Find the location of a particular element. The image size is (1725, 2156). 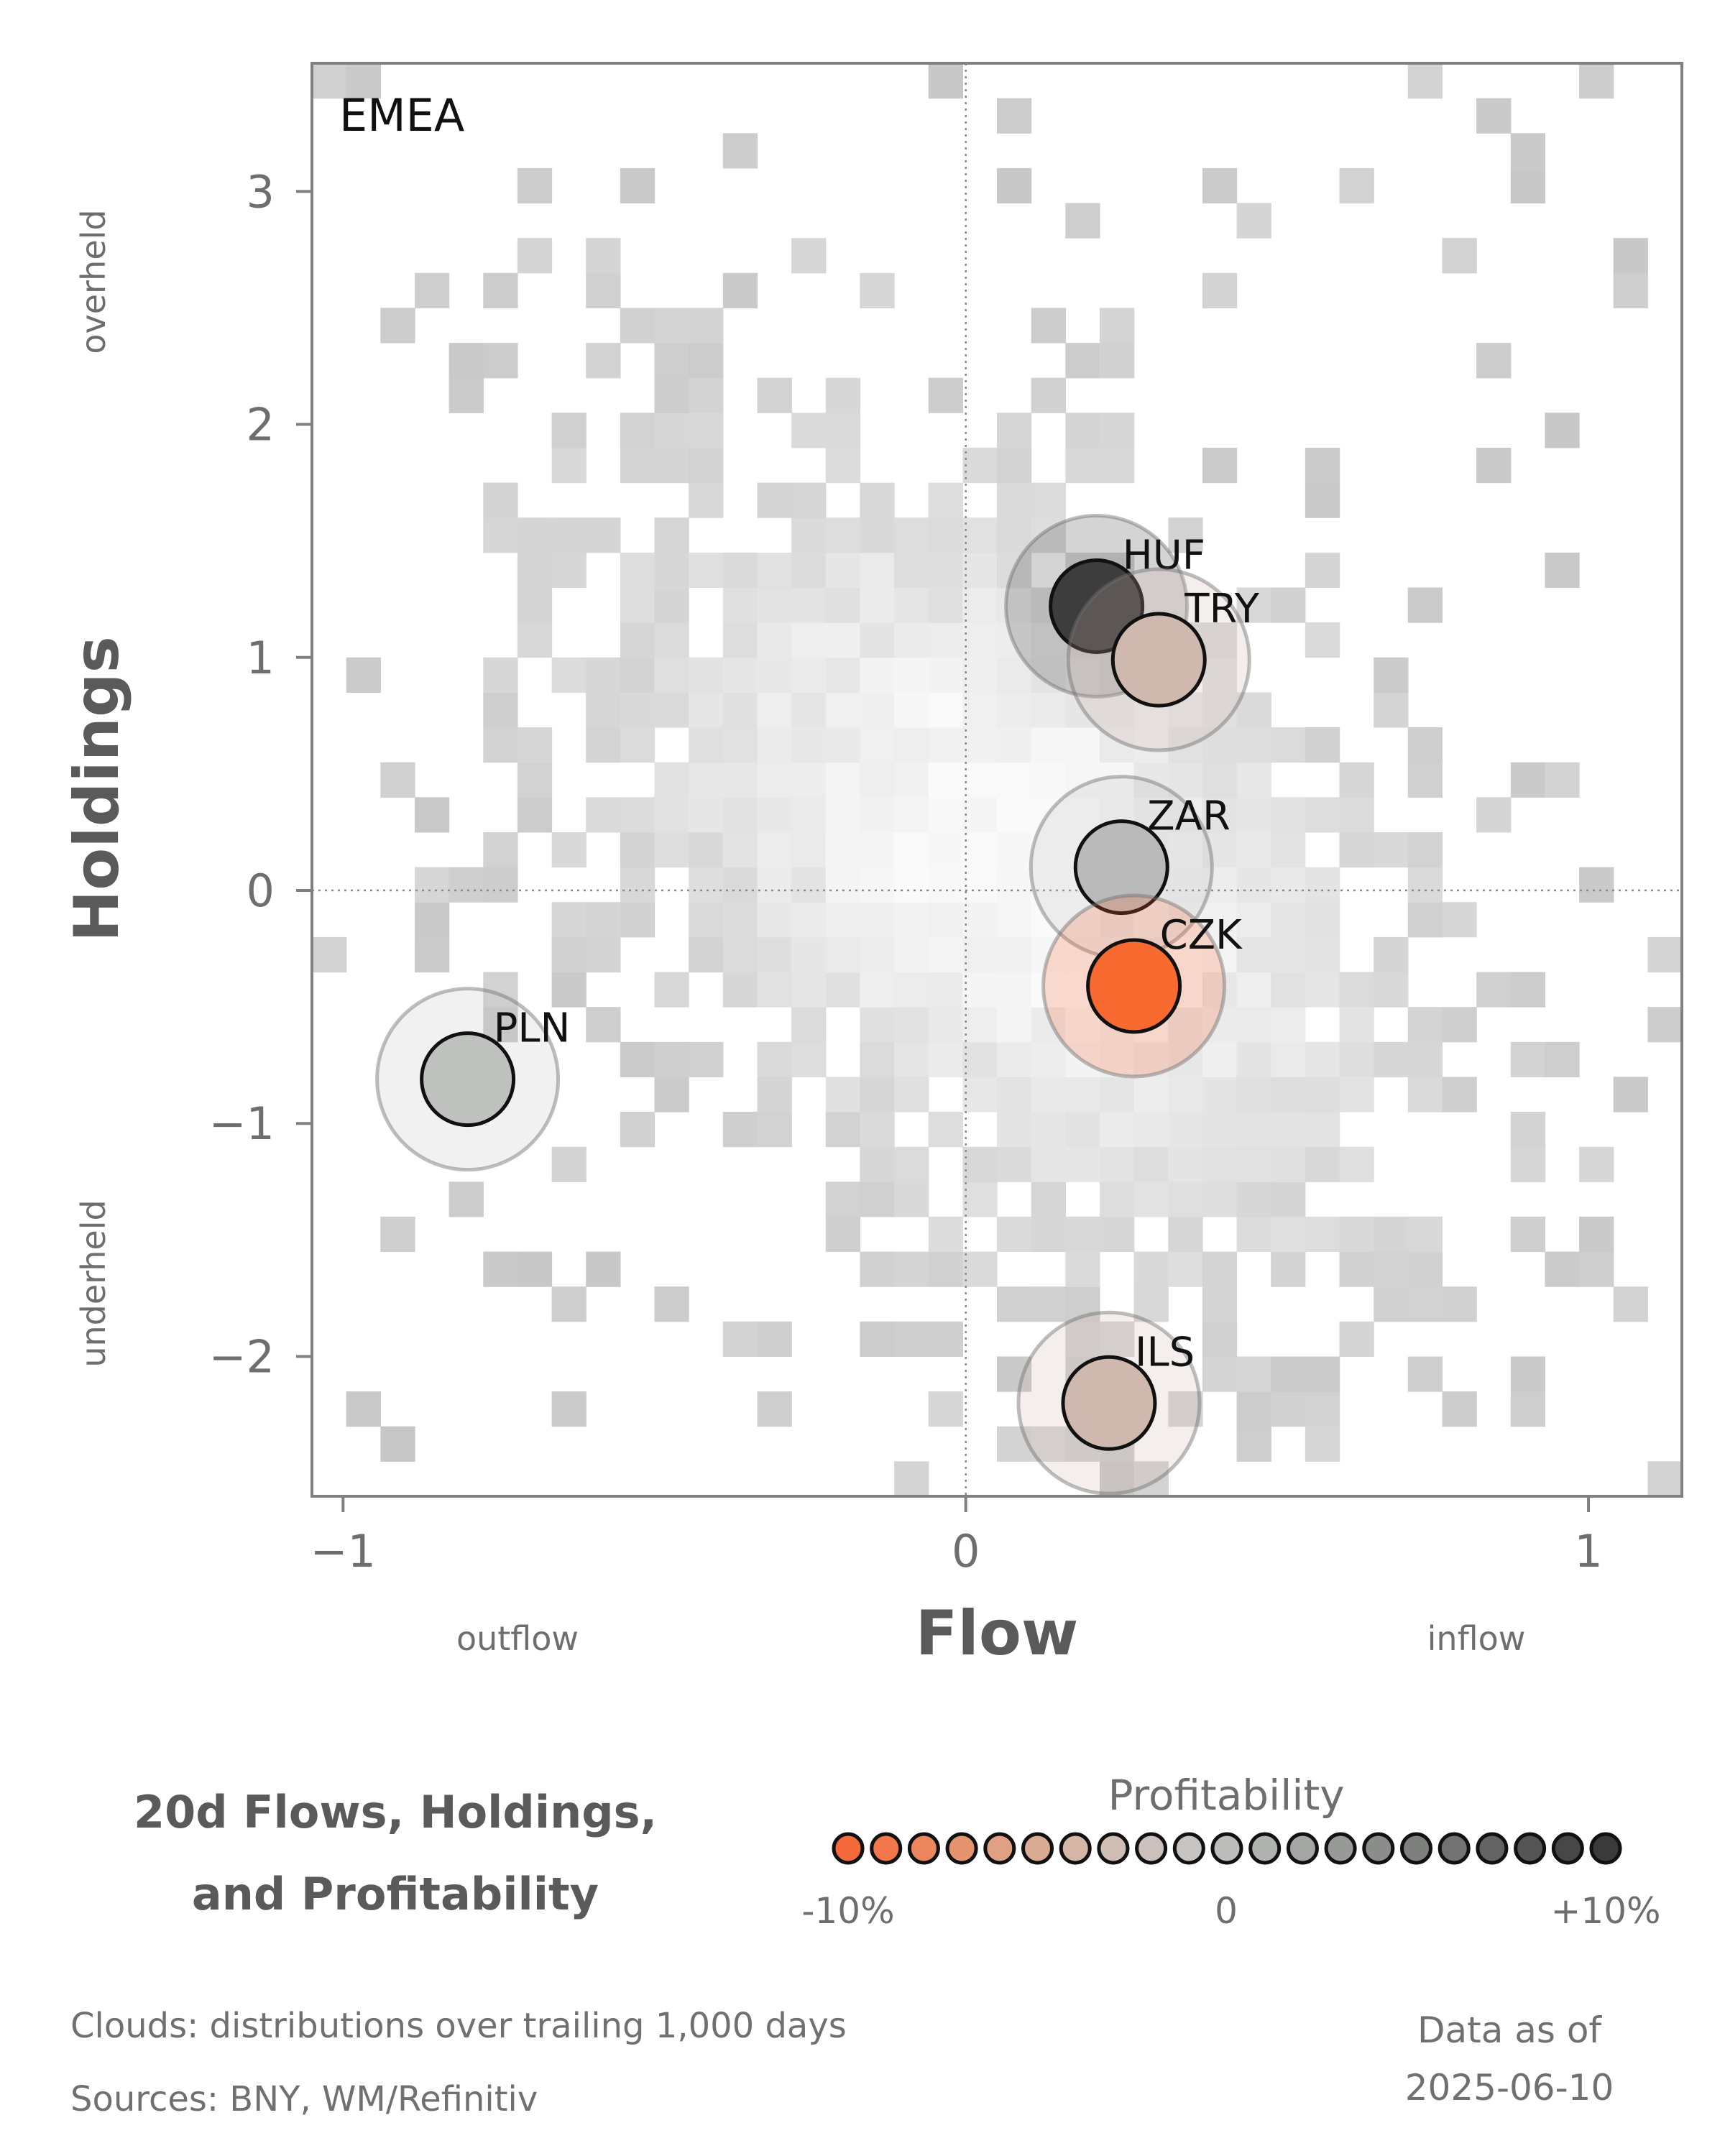

point-czk is located at coordinates (1134, 986).